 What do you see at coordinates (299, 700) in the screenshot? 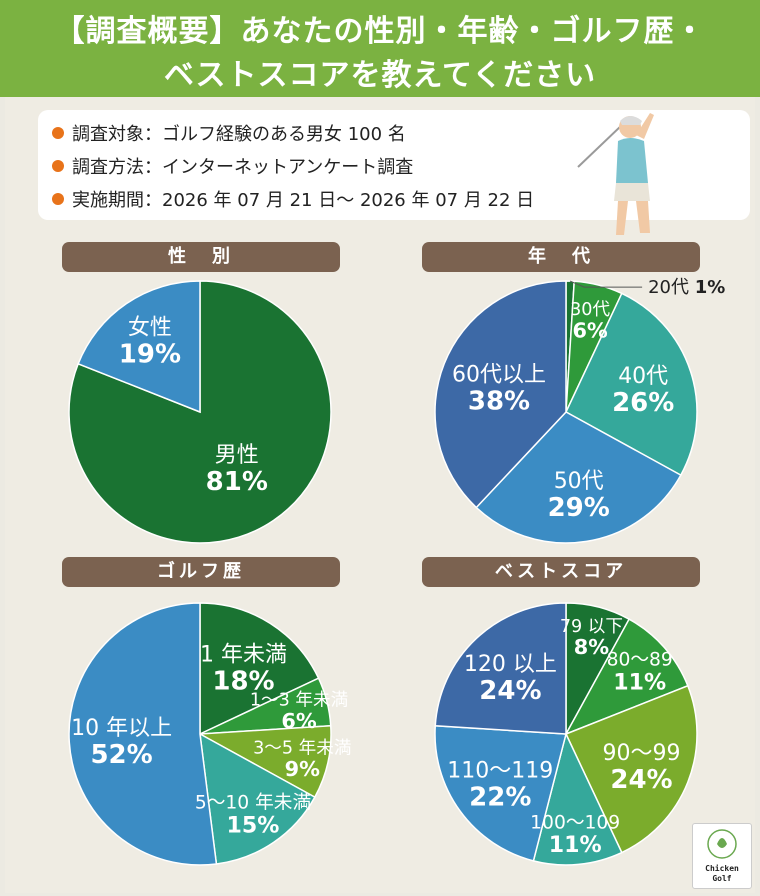
I see `pie-2-label-1: 1～3 年未満` at bounding box center [299, 700].